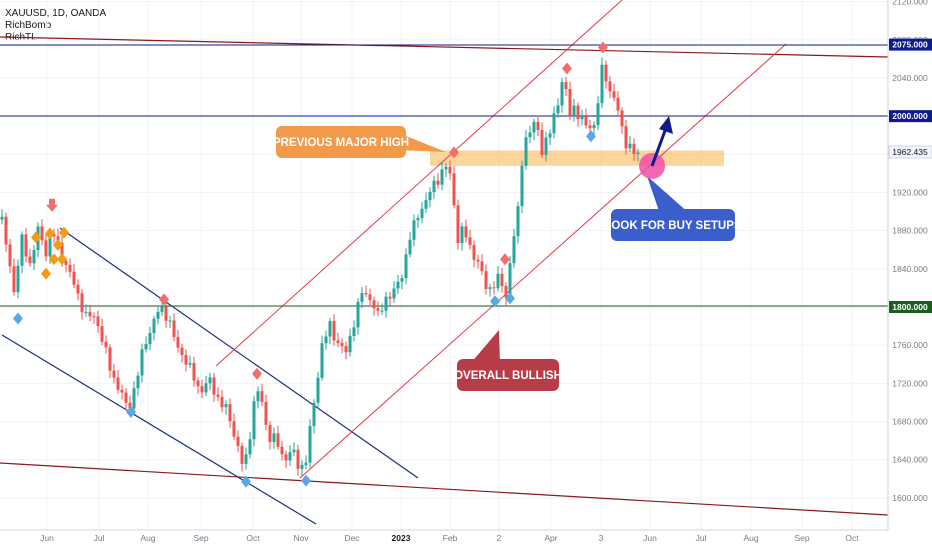  What do you see at coordinates (666, 125) in the screenshot?
I see `bullish-arrow-head-icon` at bounding box center [666, 125].